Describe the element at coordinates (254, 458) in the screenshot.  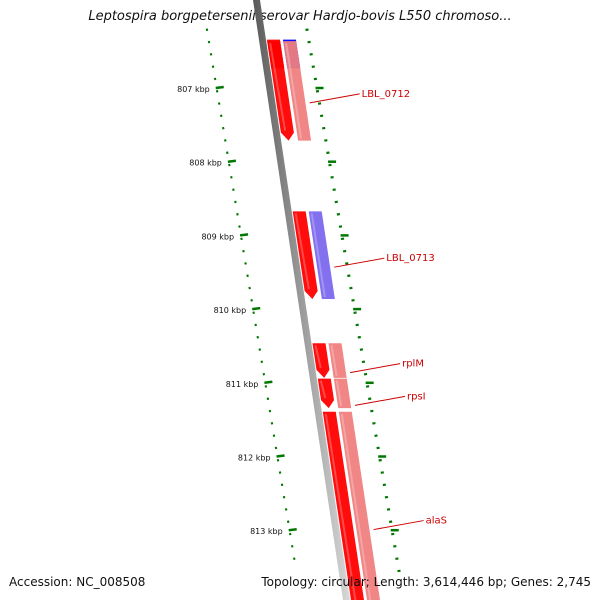
I see `tick-label: 812 kbp` at that location.